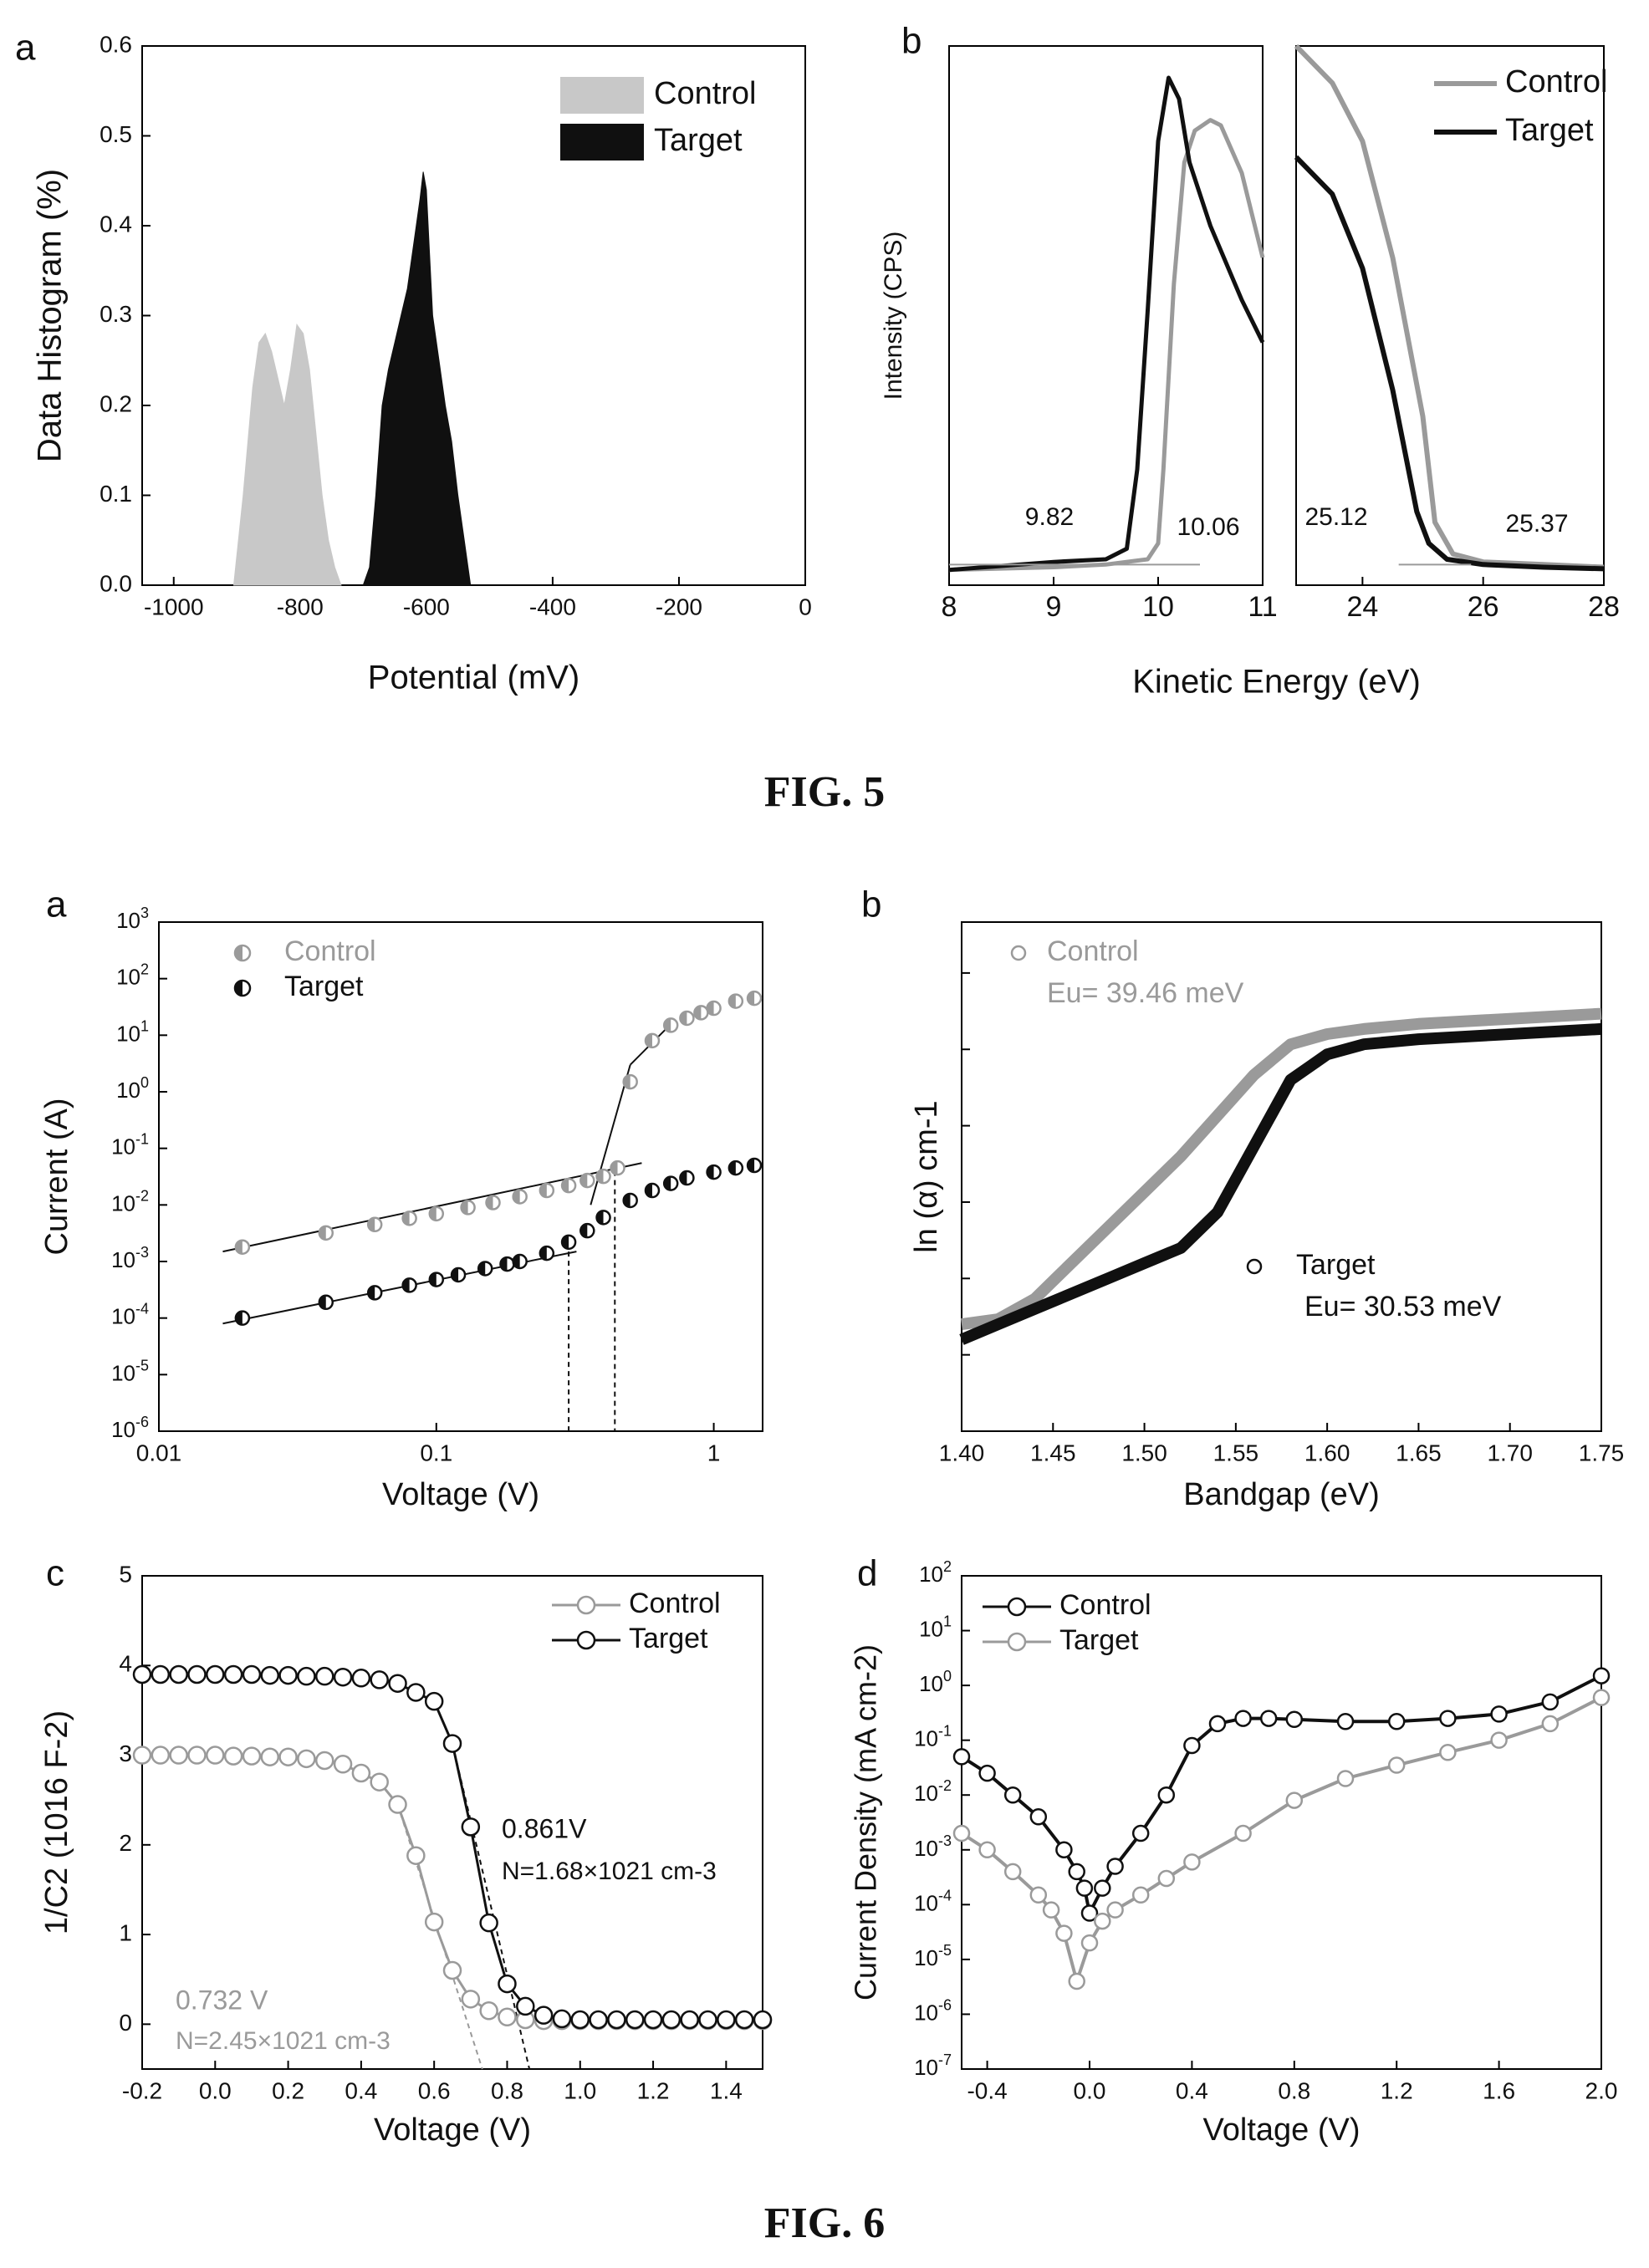 This screenshot has width=1649, height=2268. Describe the element at coordinates (1053, 1452) in the screenshot. I see `x-tick-label: 1.45` at that location.